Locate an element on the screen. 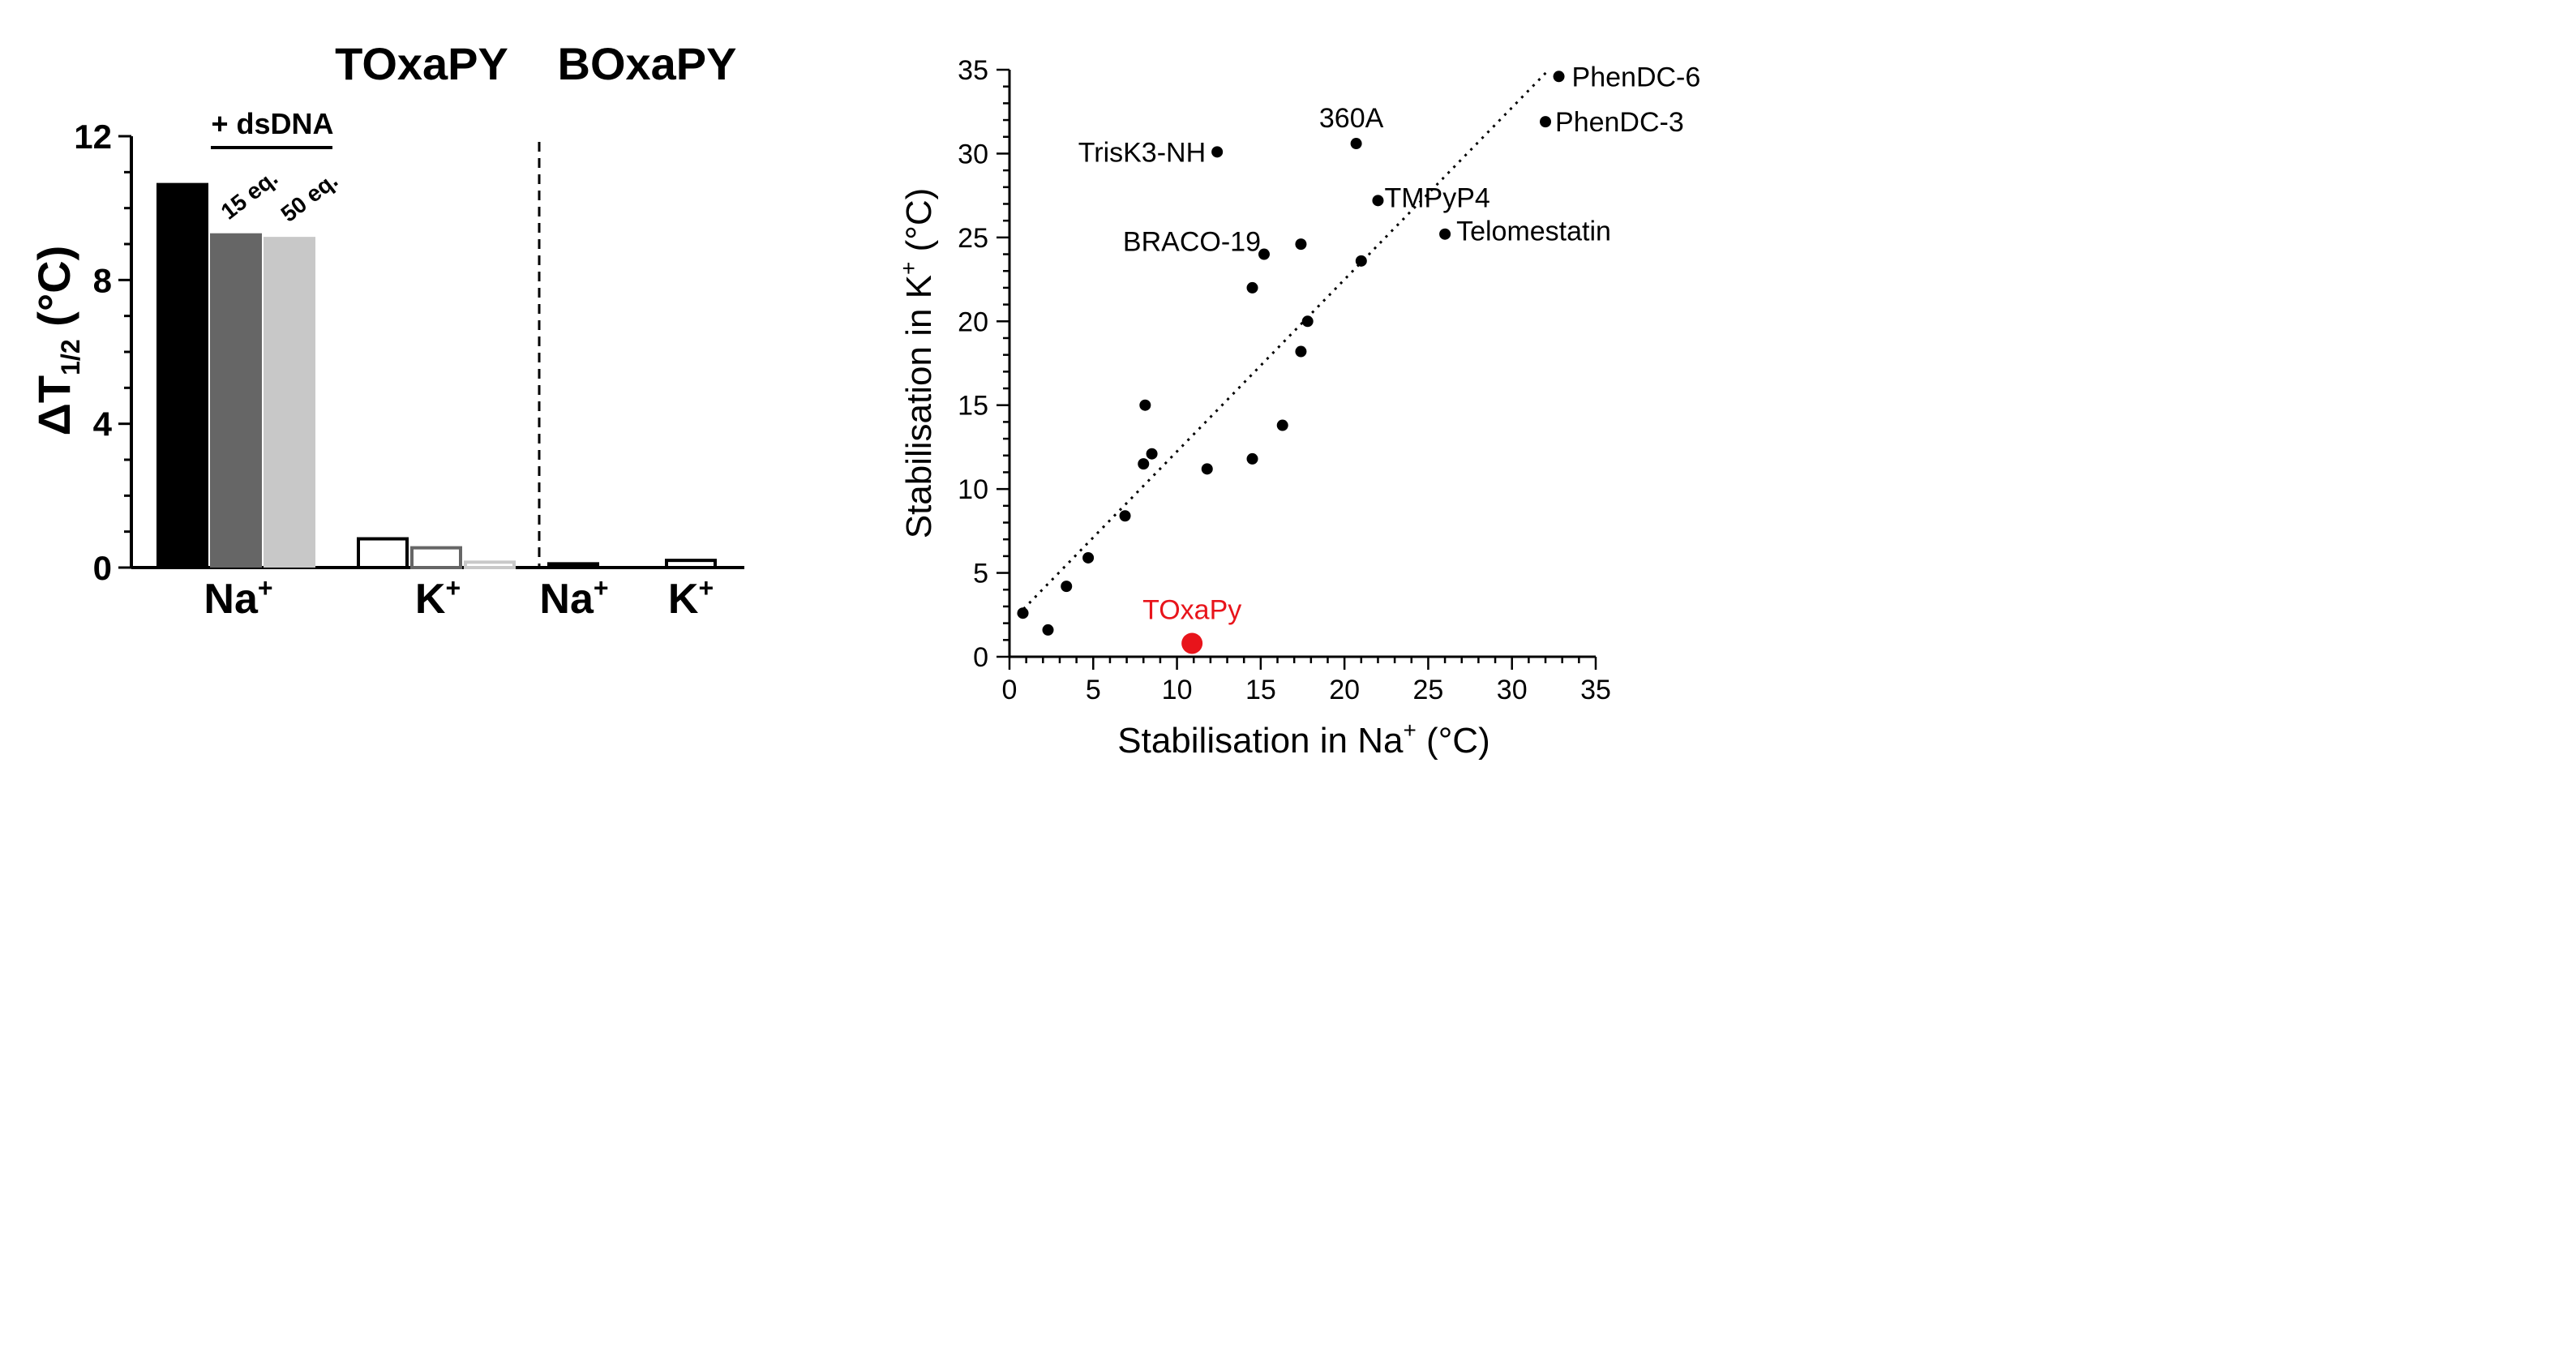 This screenshot has height=1350, width=2576. scatter-y-tick-label: 30 is located at coordinates (973, 154).